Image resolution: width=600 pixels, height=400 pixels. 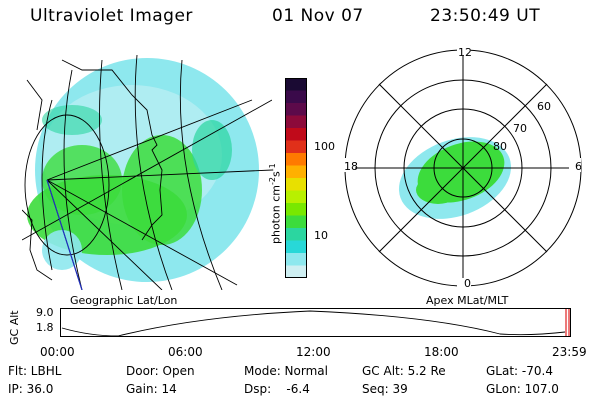 What do you see at coordinates (441, 352) in the screenshot?
I see `orbit-tick-3: 18:00` at bounding box center [441, 352].